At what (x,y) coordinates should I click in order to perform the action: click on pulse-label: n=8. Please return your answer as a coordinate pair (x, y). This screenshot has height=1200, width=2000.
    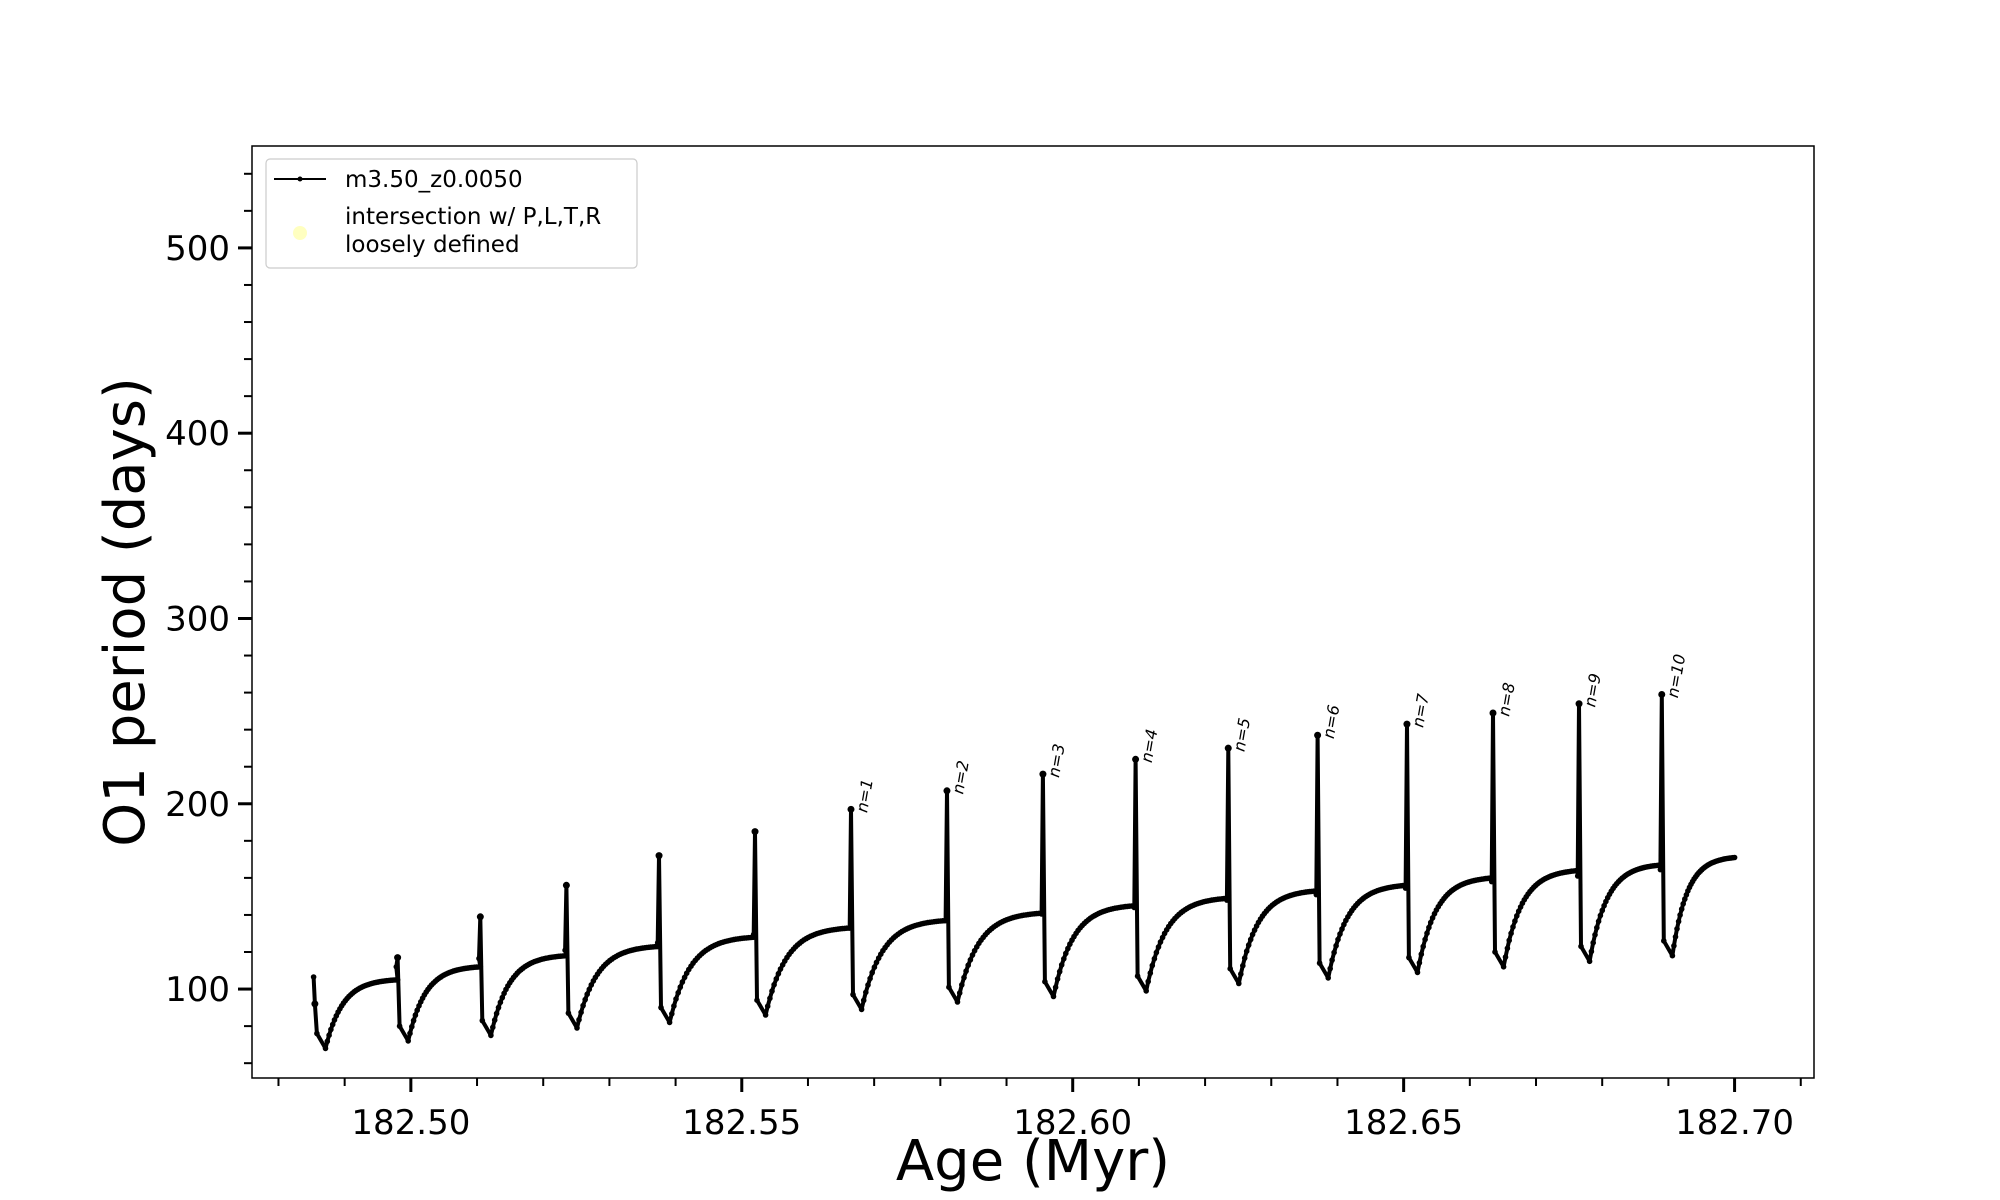
    Looking at the image, I should click on (1506, 699).